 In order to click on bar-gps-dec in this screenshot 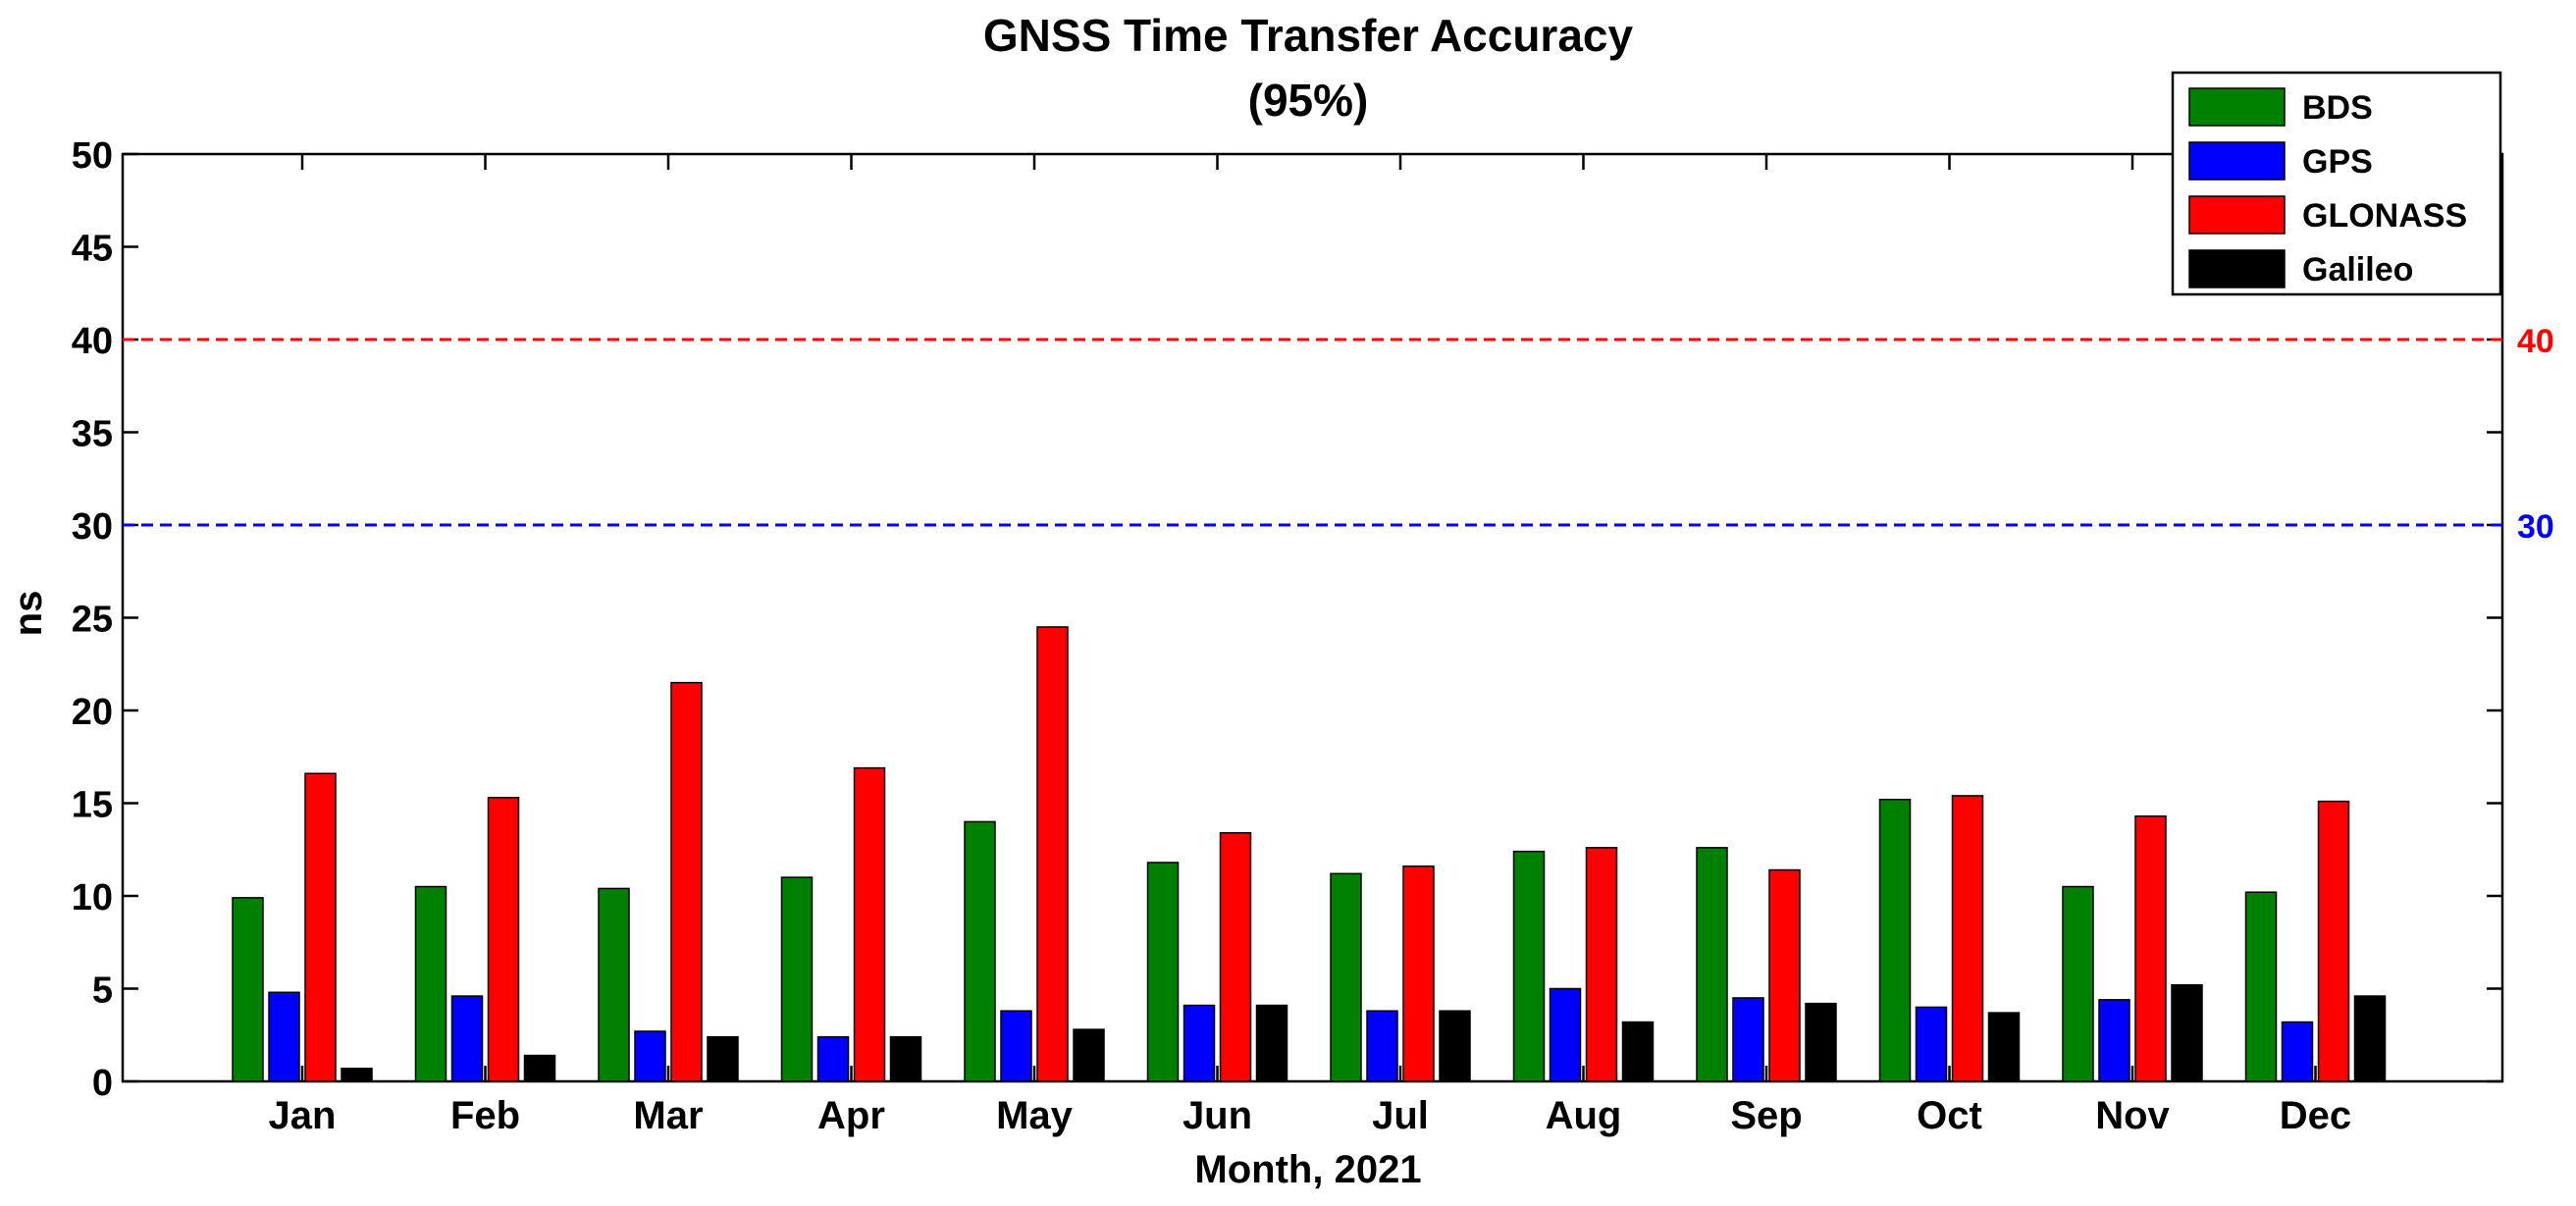, I will do `click(2297, 1051)`.